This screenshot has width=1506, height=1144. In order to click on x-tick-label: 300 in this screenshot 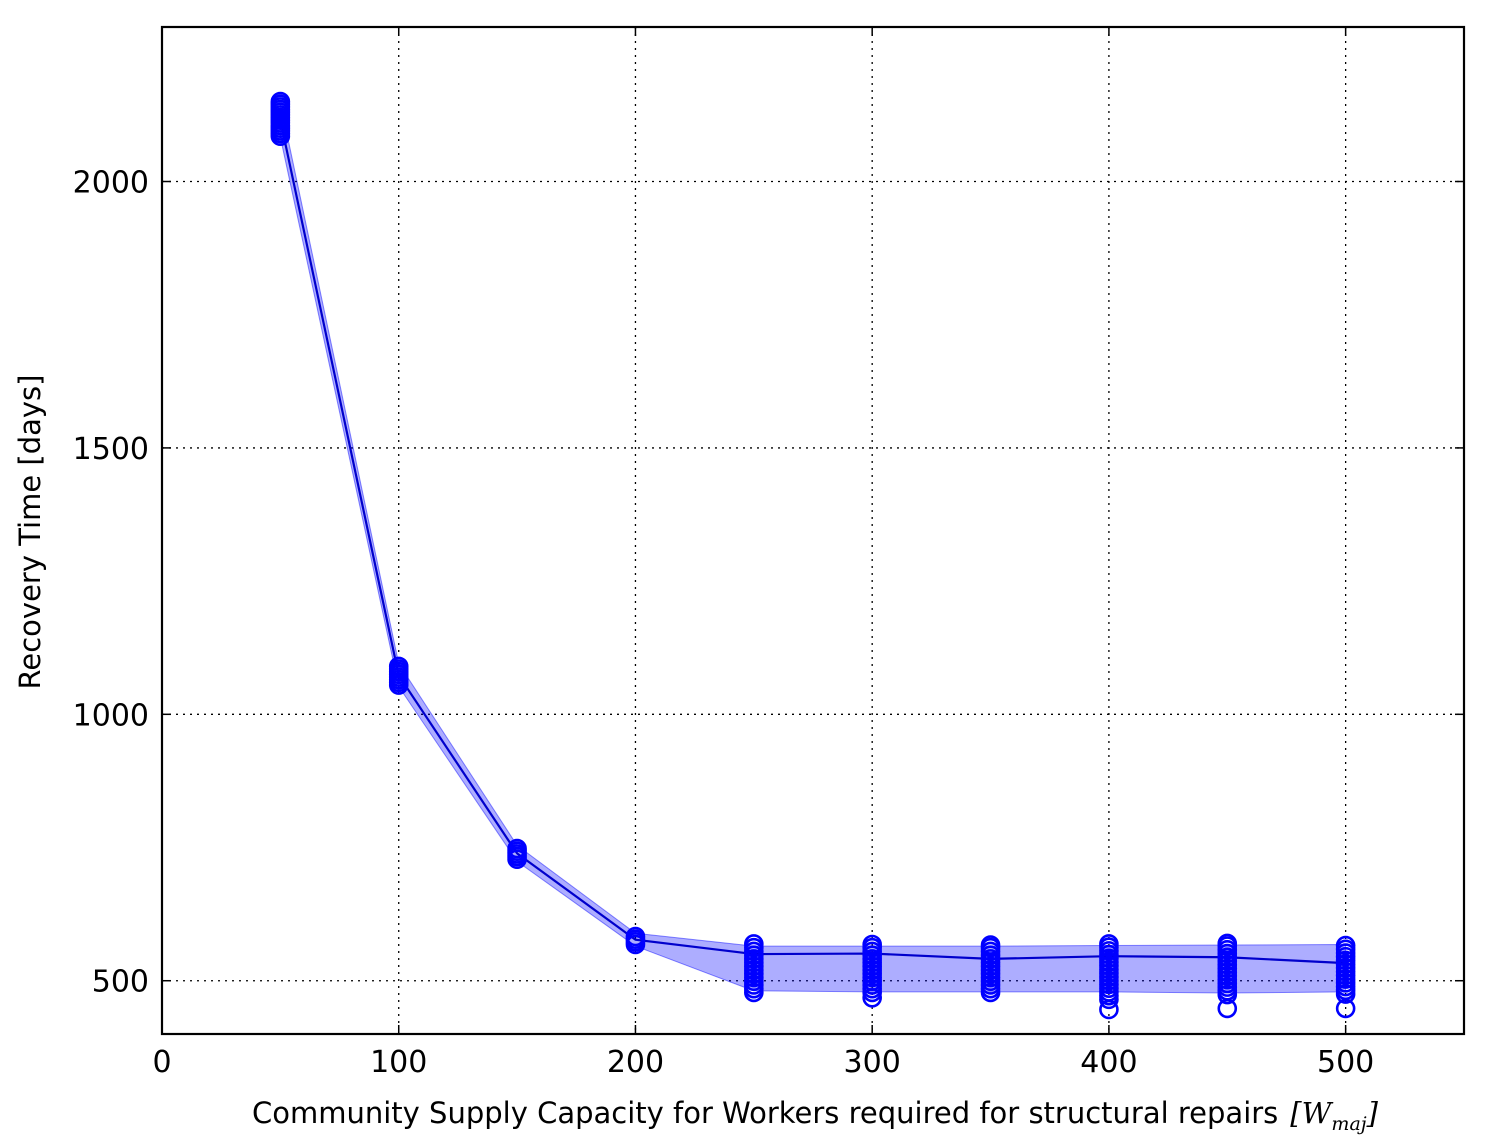, I will do `click(872, 1062)`.